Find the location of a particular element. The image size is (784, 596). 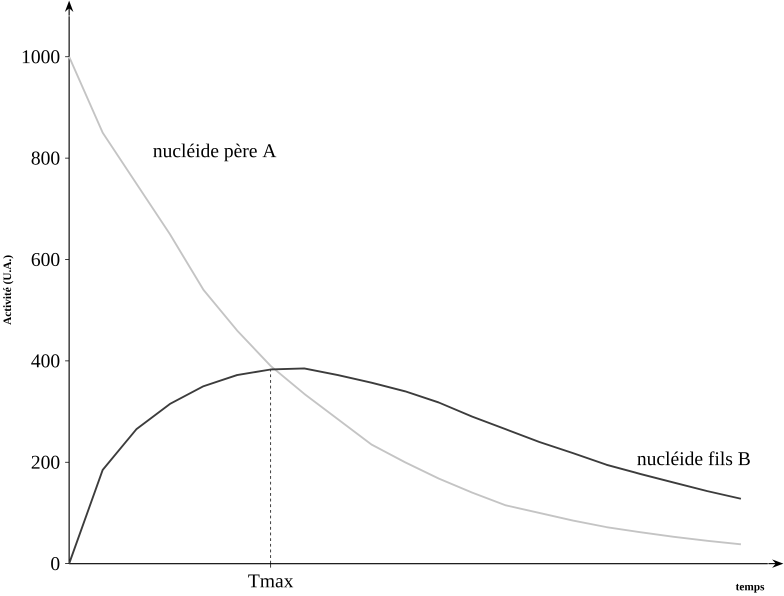

y-tick-label: 600 is located at coordinates (46, 259).